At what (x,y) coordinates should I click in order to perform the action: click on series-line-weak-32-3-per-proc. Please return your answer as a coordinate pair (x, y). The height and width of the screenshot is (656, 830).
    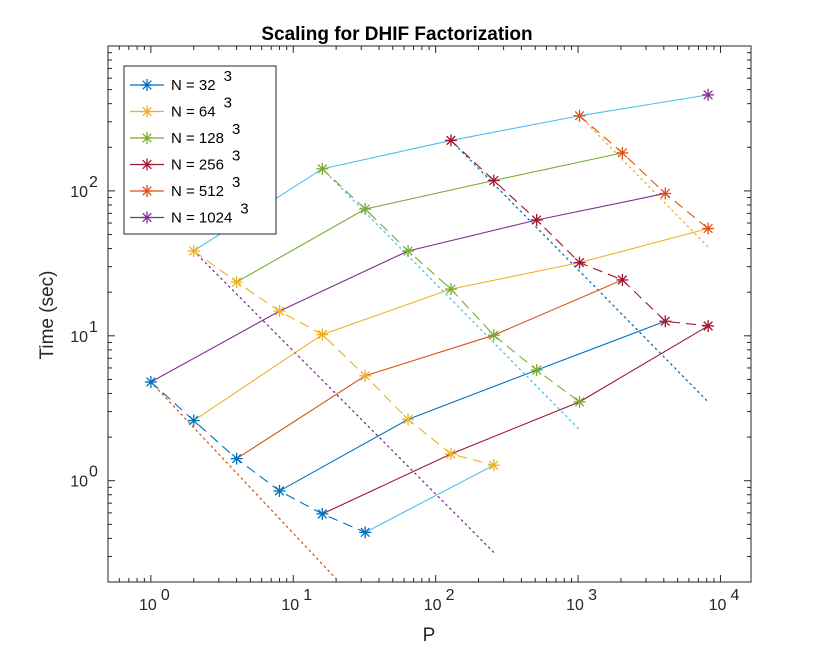
    Looking at the image, I should click on (429, 498).